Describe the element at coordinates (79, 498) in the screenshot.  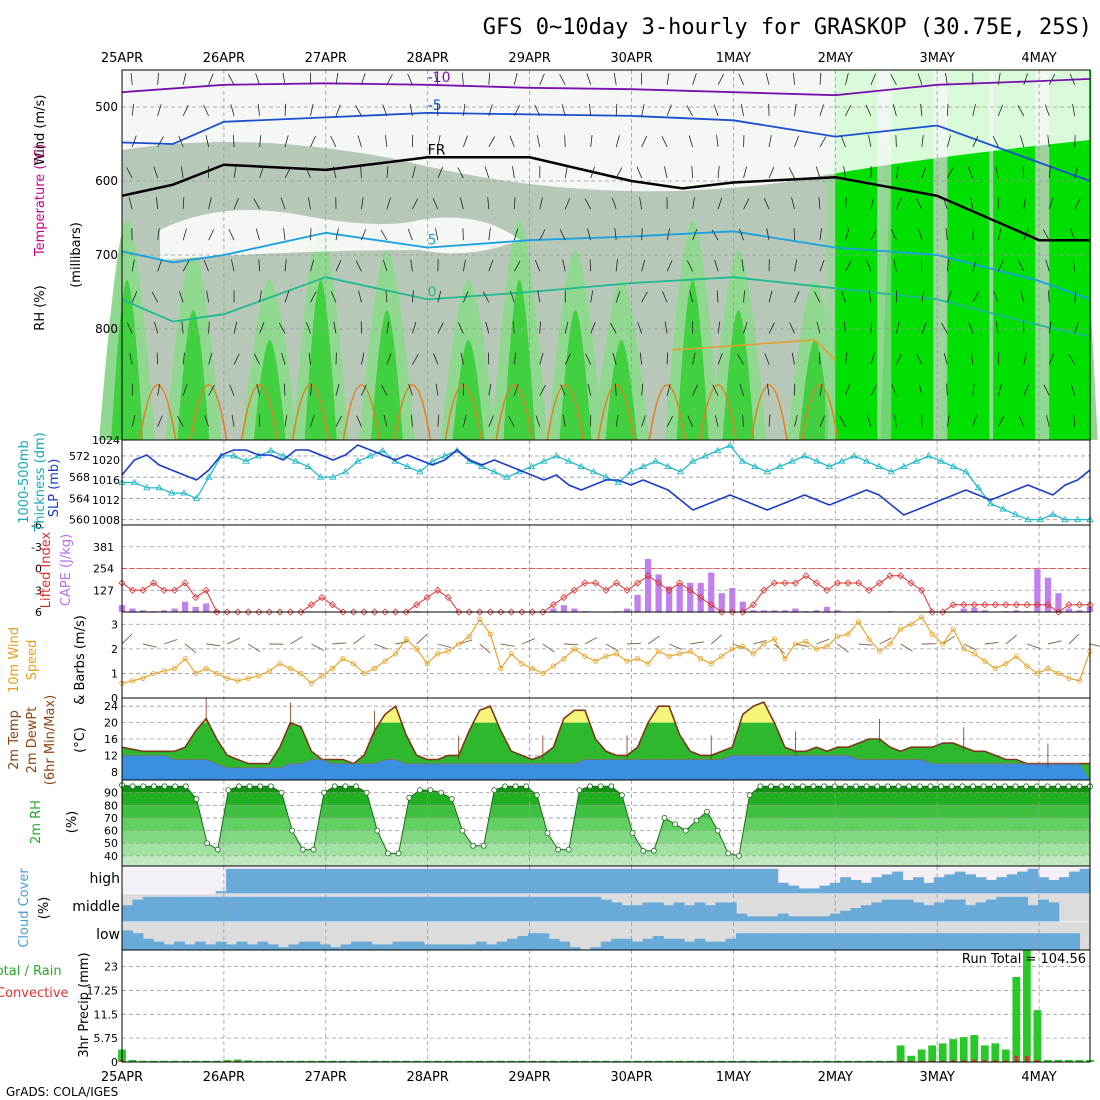
I see `p2-thk-tick-564: 564` at that location.